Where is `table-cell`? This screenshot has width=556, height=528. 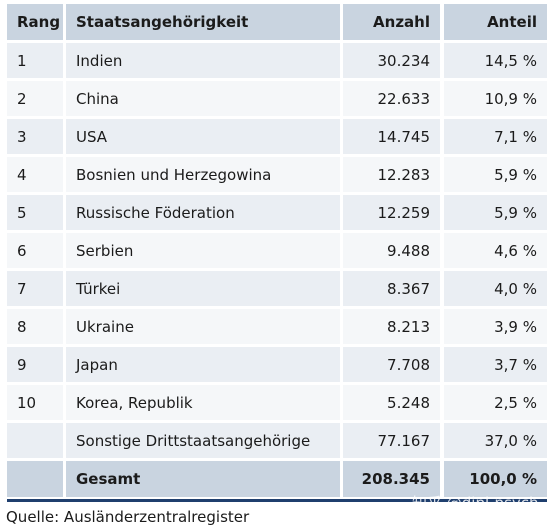 table-cell is located at coordinates (35, 440).